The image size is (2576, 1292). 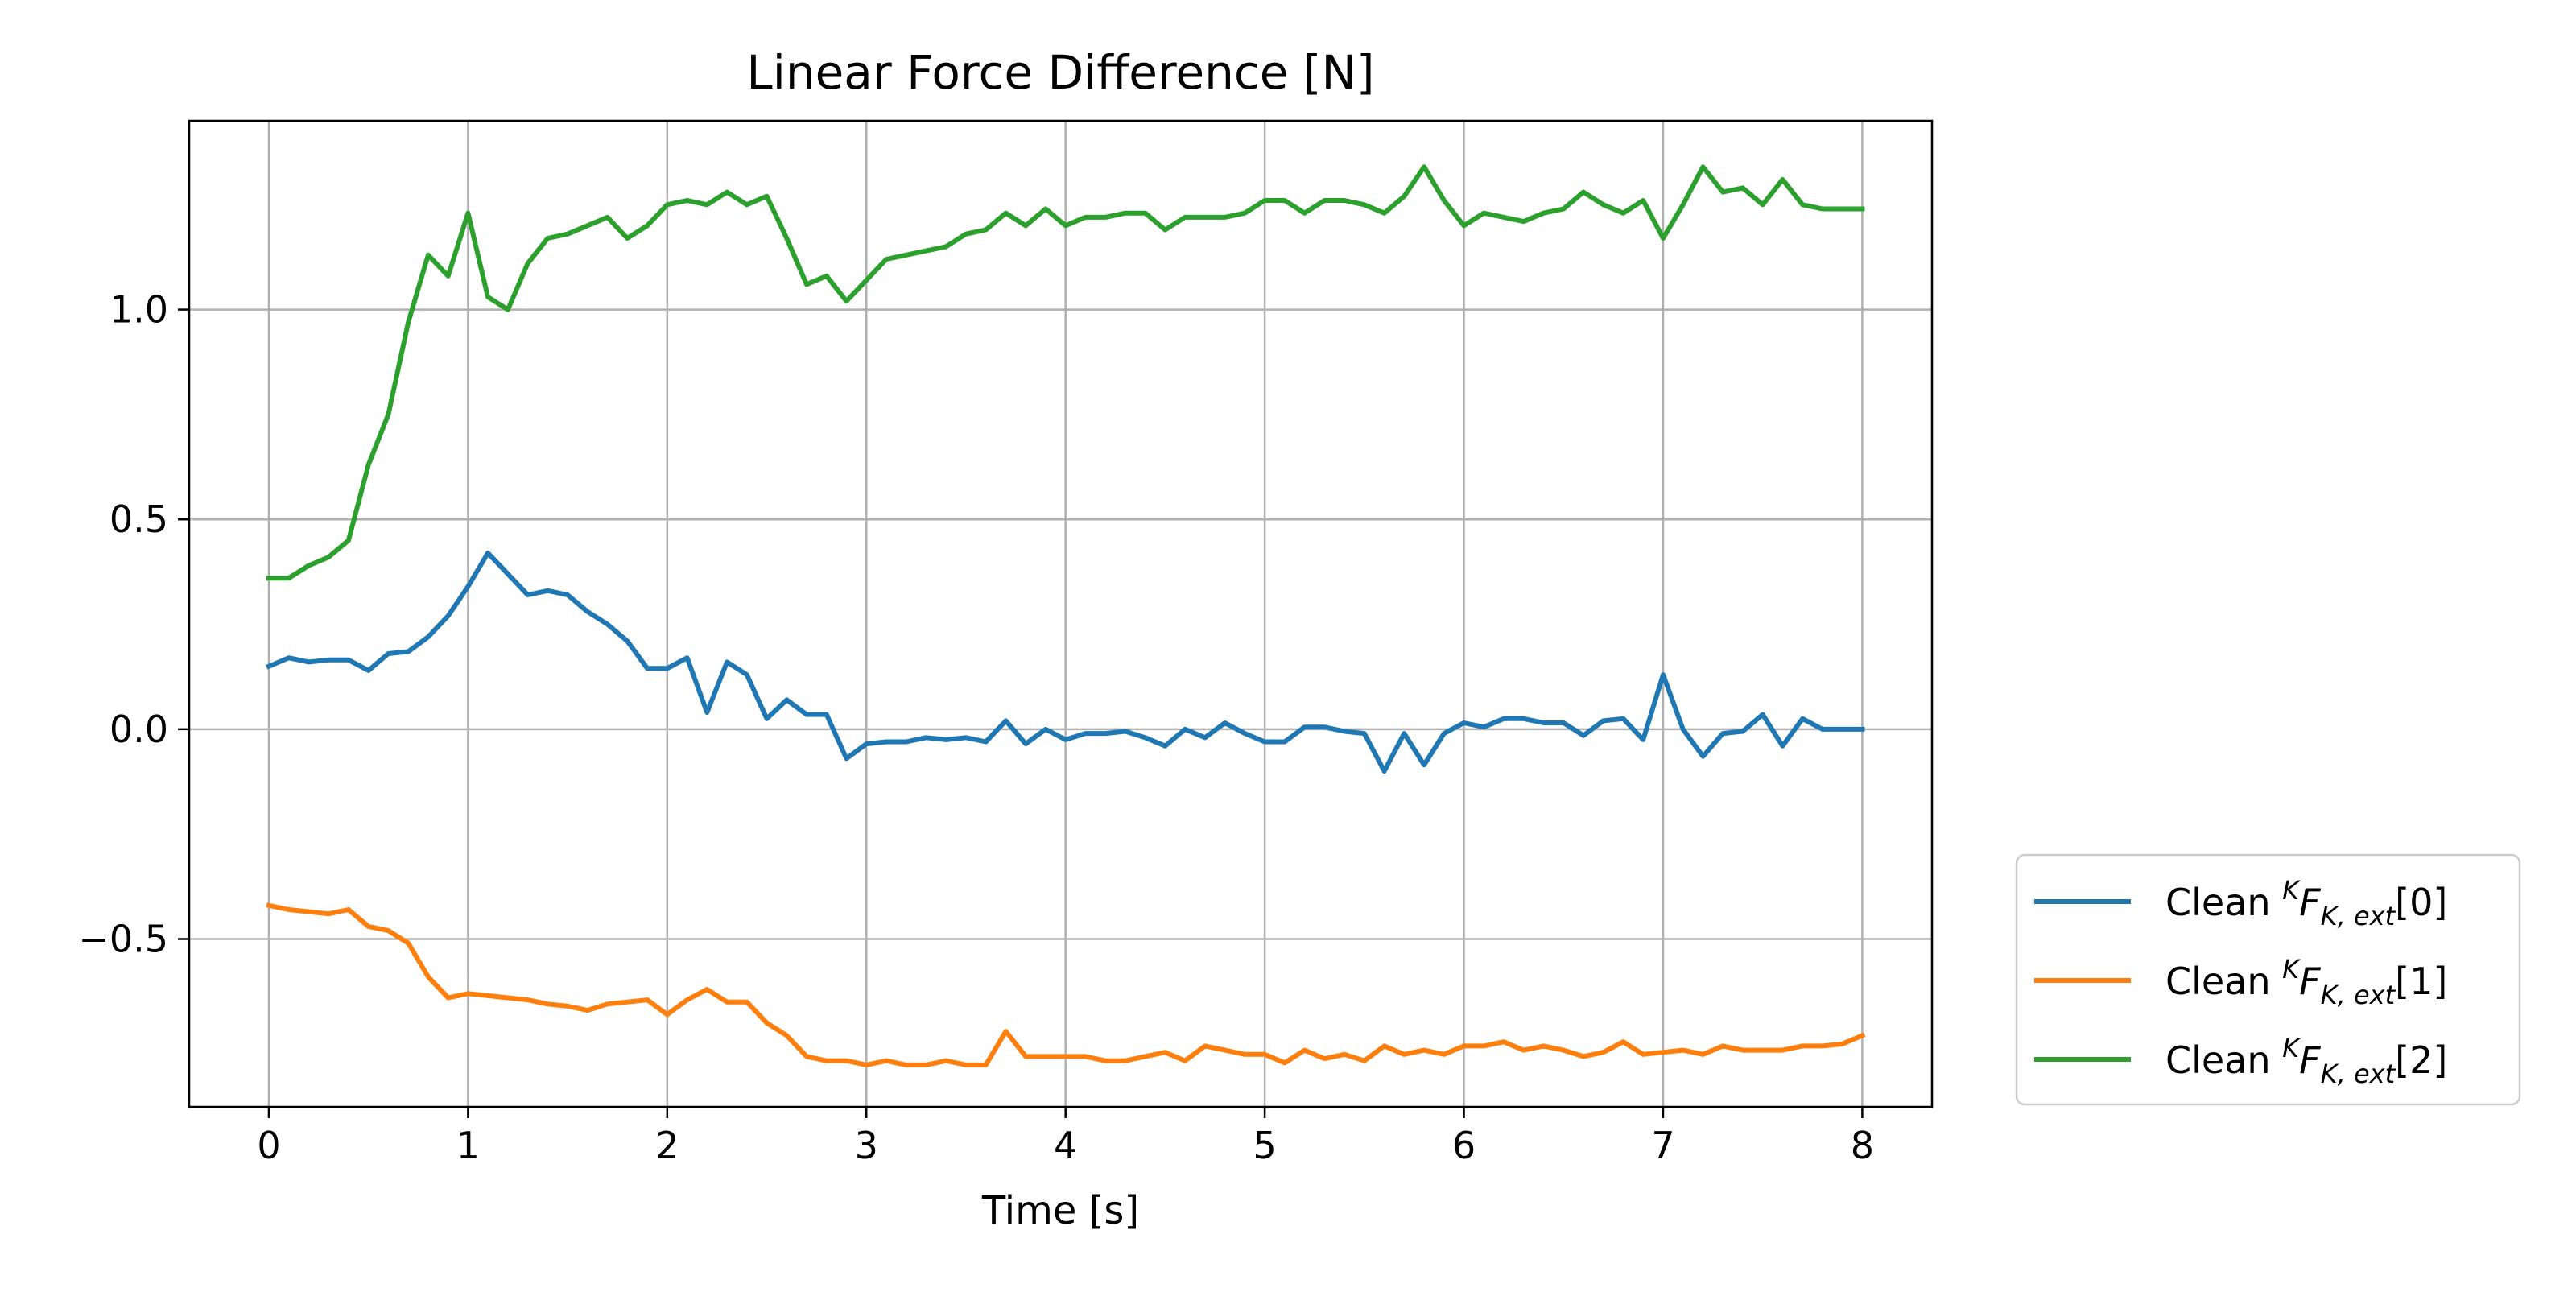 What do you see at coordinates (138, 310) in the screenshot?
I see `y-tick-label: 1.0` at bounding box center [138, 310].